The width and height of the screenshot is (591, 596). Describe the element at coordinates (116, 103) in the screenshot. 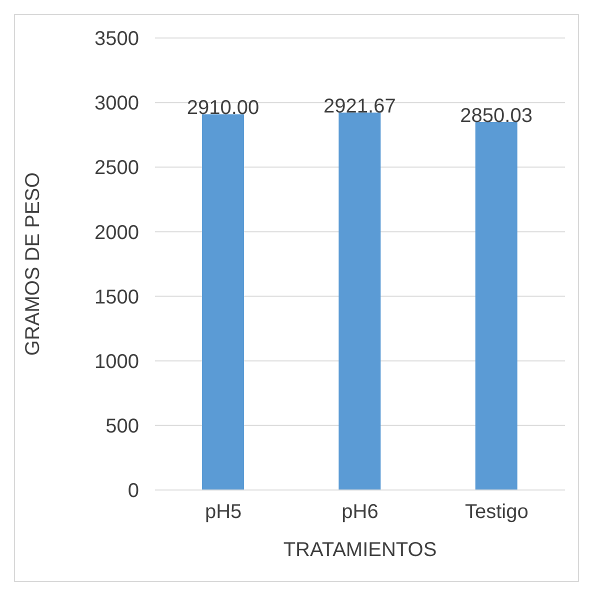

I see `y-tick-label: 3000` at that location.